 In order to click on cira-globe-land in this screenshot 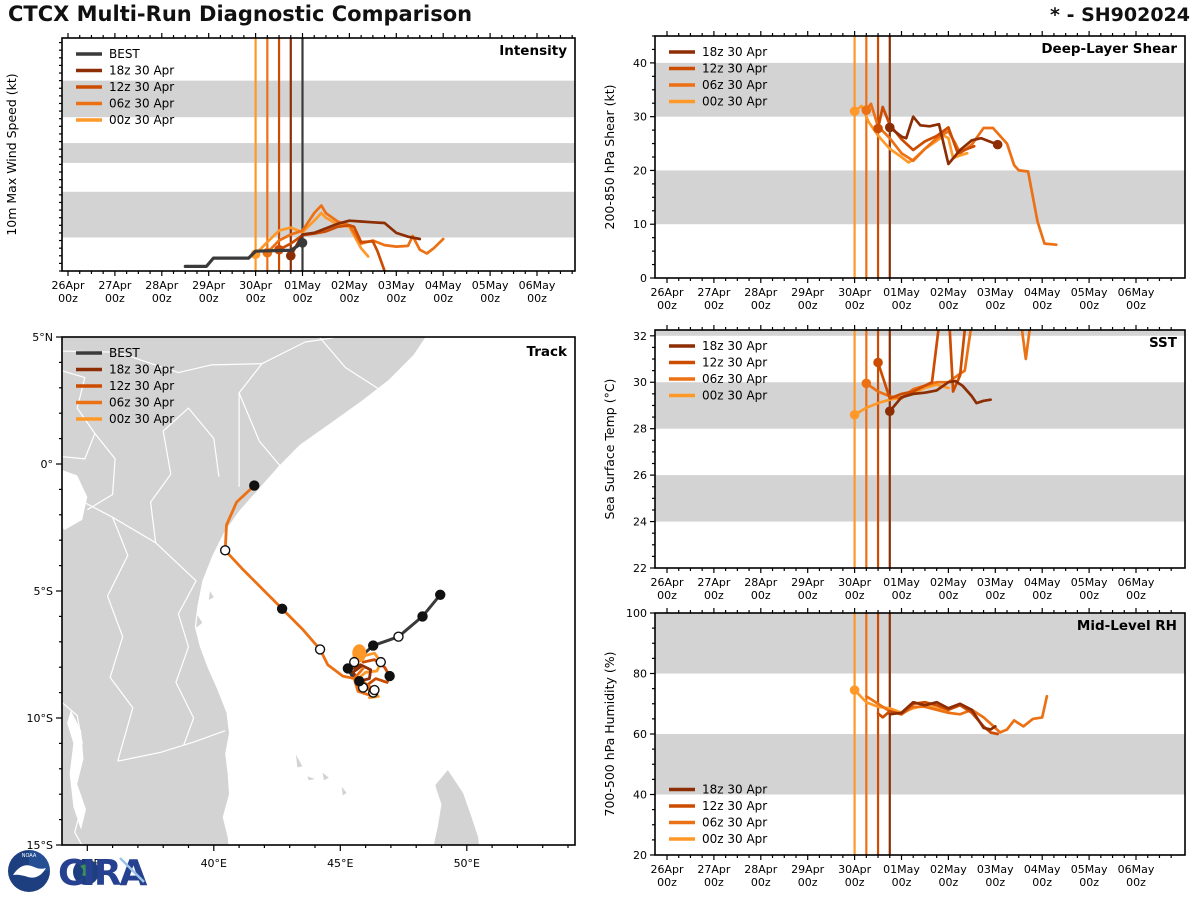, I will do `click(85, 870)`.